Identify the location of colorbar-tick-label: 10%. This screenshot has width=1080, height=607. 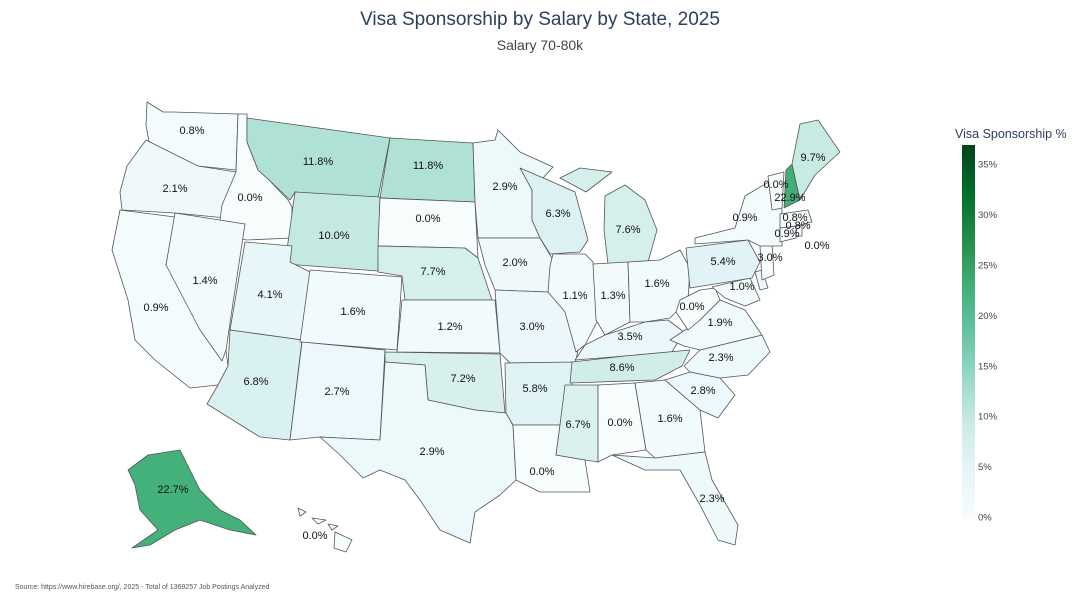
(988, 417).